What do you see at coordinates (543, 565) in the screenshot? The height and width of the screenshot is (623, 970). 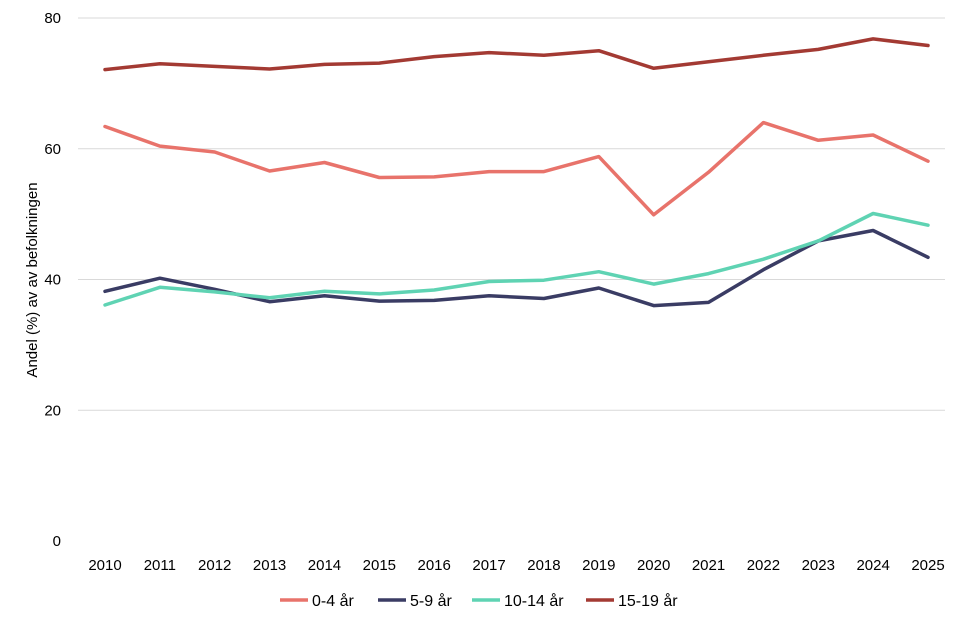 I see `x-tick-label: 2018` at bounding box center [543, 565].